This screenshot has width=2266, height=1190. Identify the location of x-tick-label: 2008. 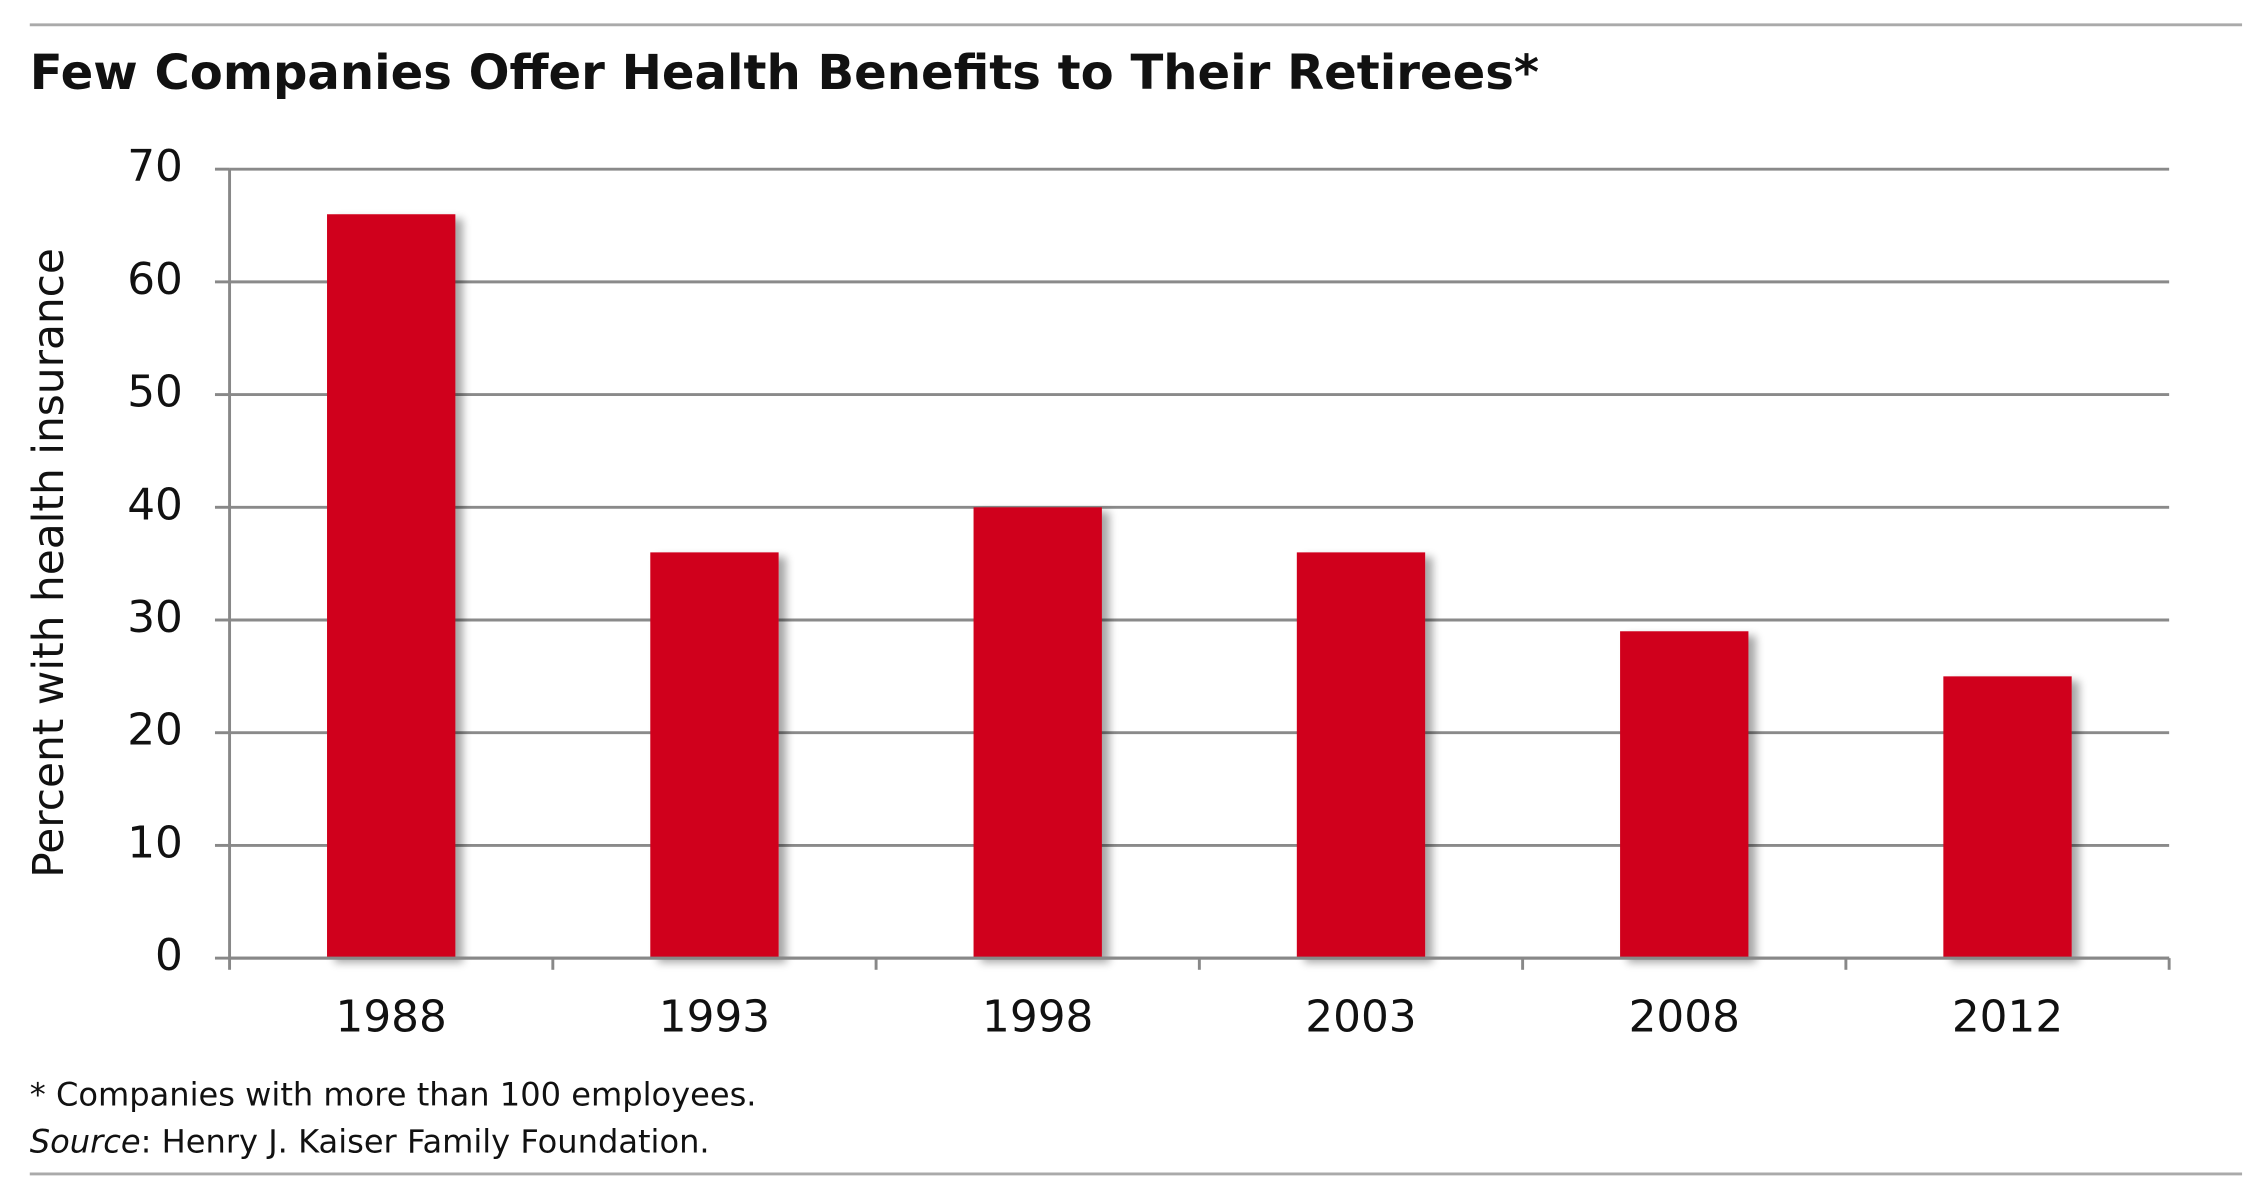
(1684, 1016).